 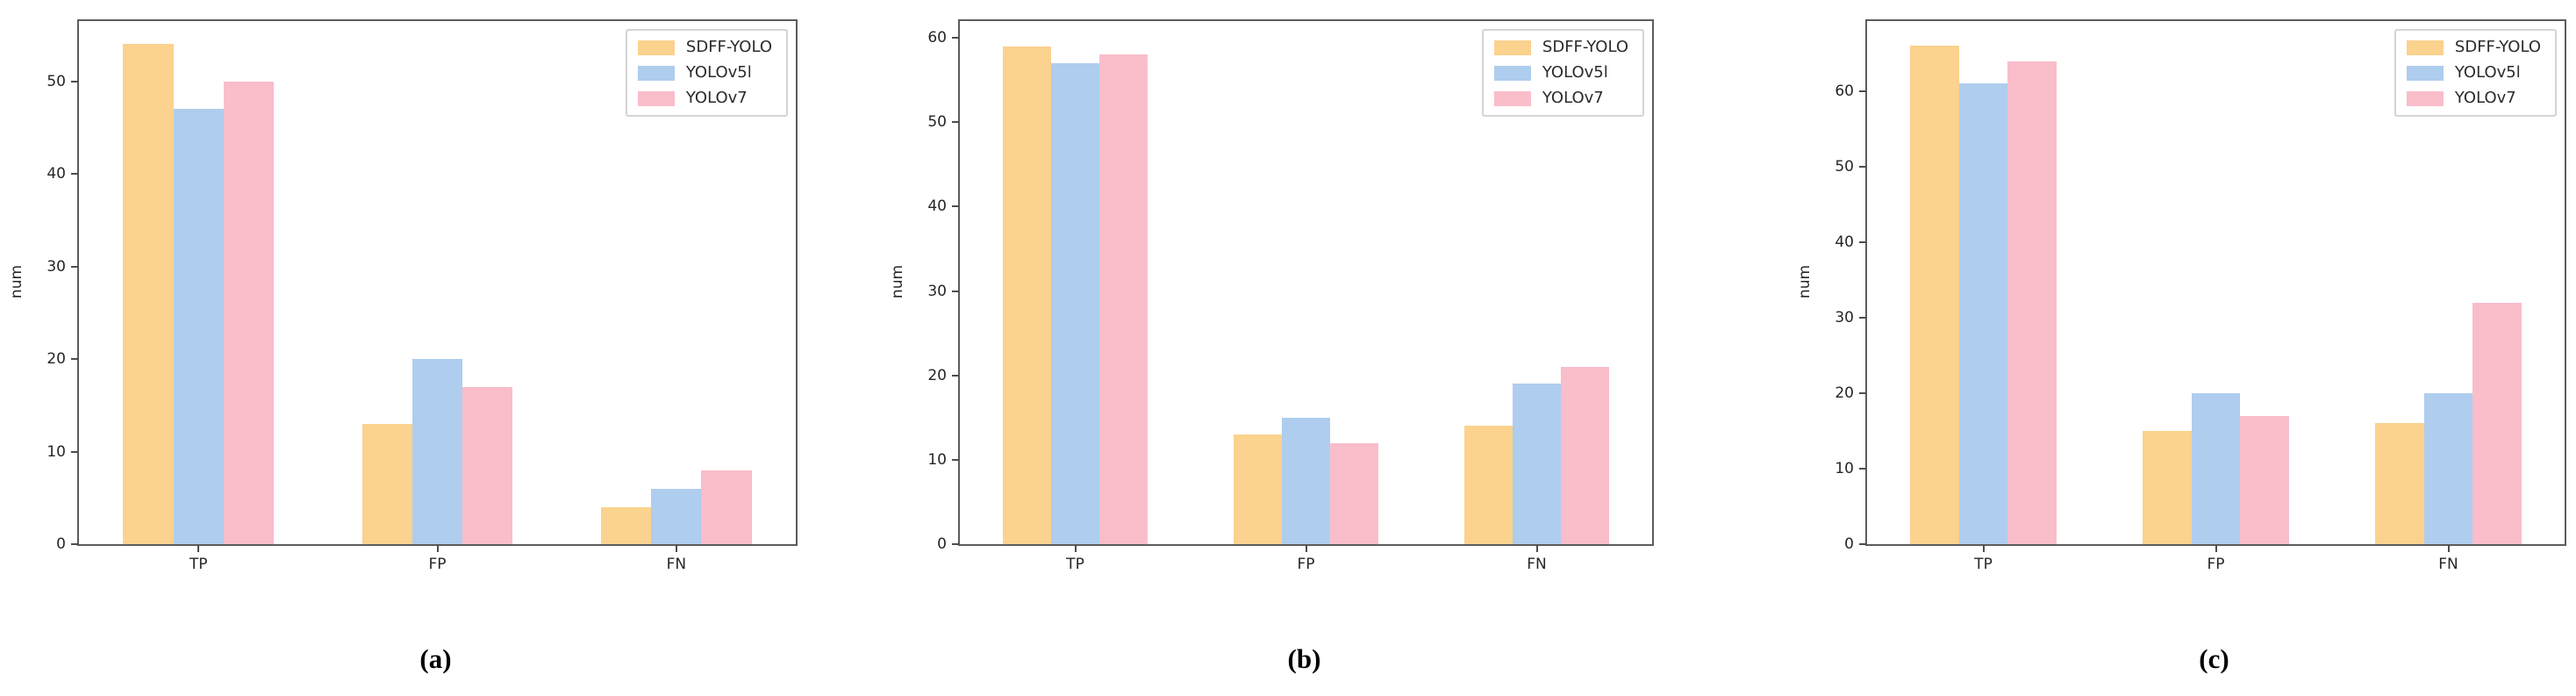 I want to click on legend-item: YOLOv7, so click(x=704, y=98).